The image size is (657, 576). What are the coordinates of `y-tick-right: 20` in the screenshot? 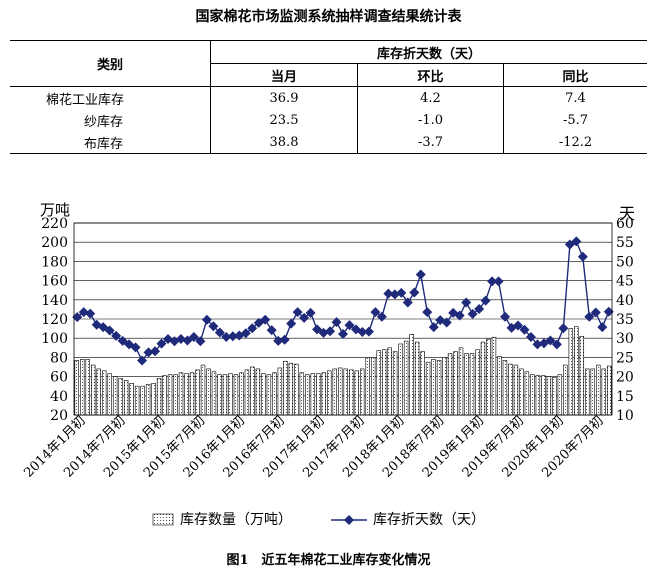 It's located at (625, 378).